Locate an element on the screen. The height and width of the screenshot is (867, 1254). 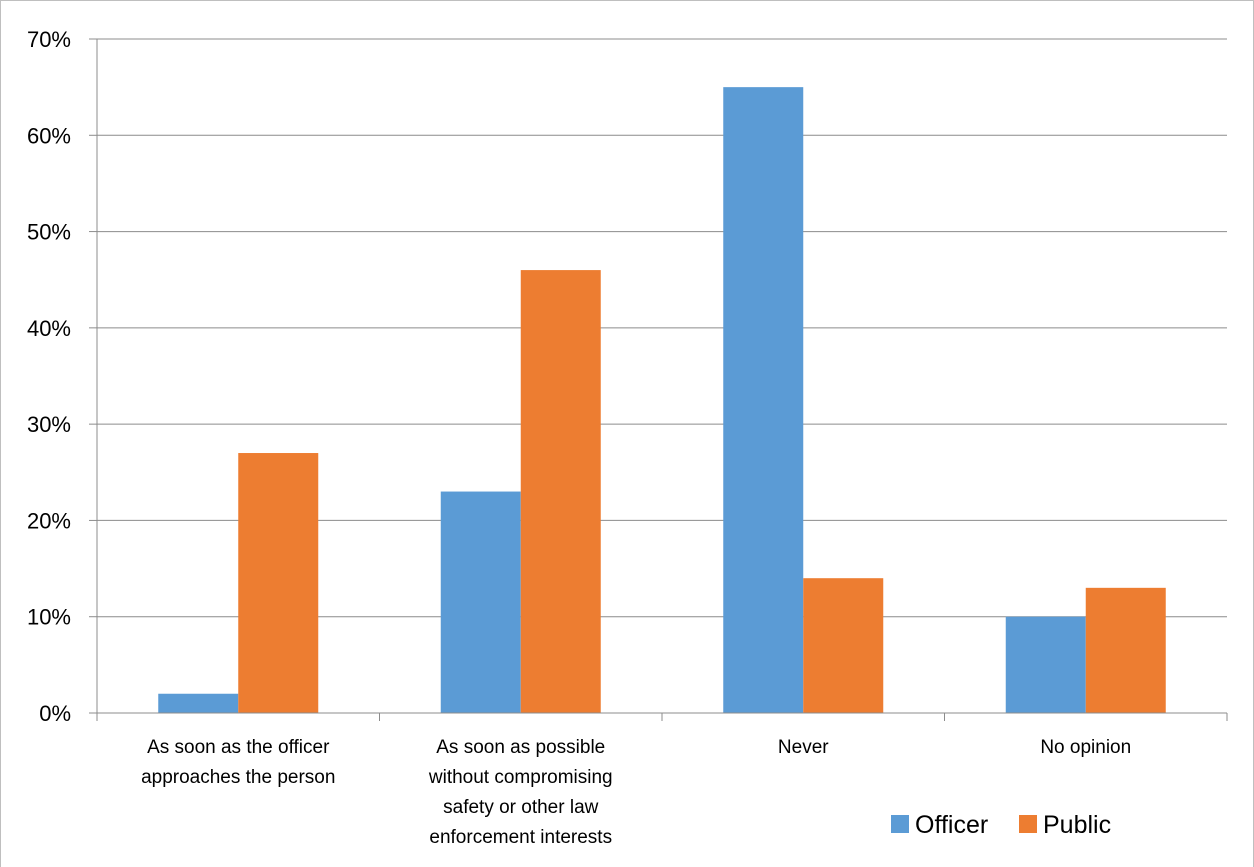
x-tick-label: approaches the person is located at coordinates (238, 777).